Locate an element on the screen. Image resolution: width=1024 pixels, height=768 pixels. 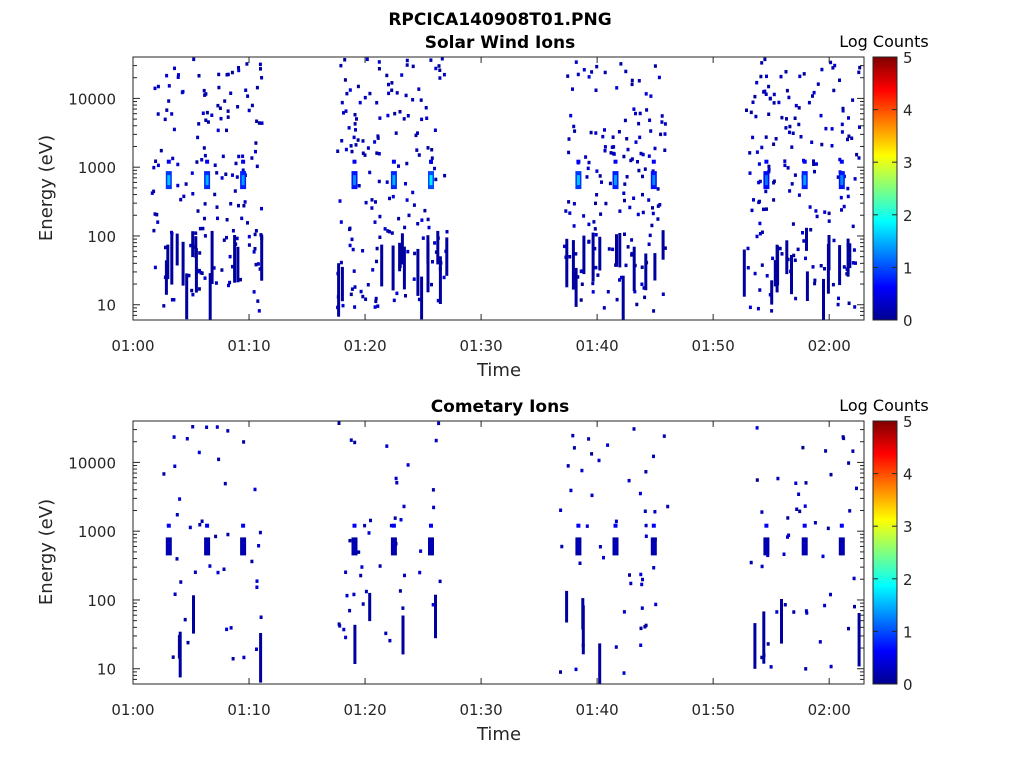
x-axis-label: Time is located at coordinates (498, 734).